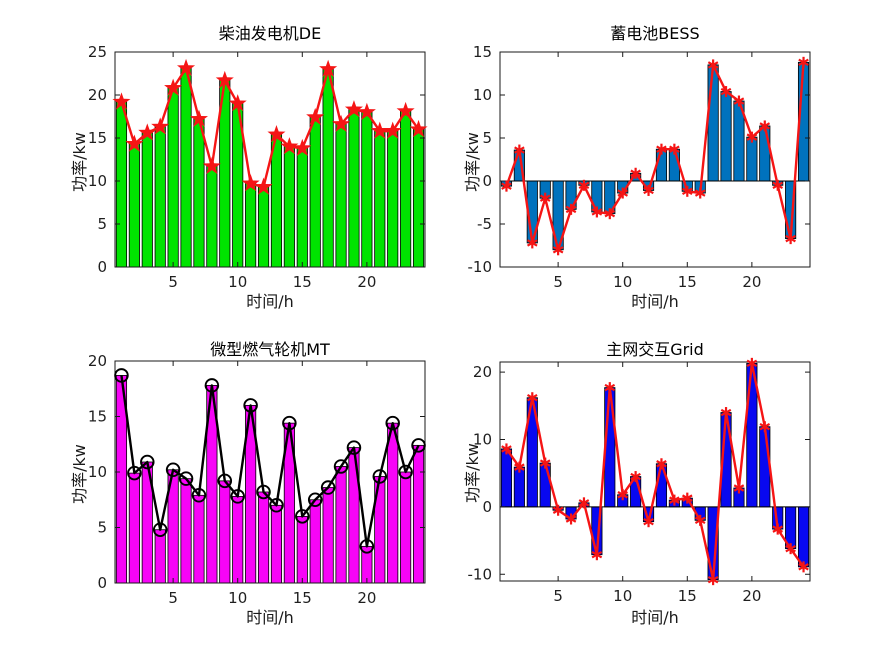  Describe the element at coordinates (639, 167) in the screenshot. I see `plot-area-battery-bess: 5 10 15 20 -10 -5 0 5 10 15` at that location.